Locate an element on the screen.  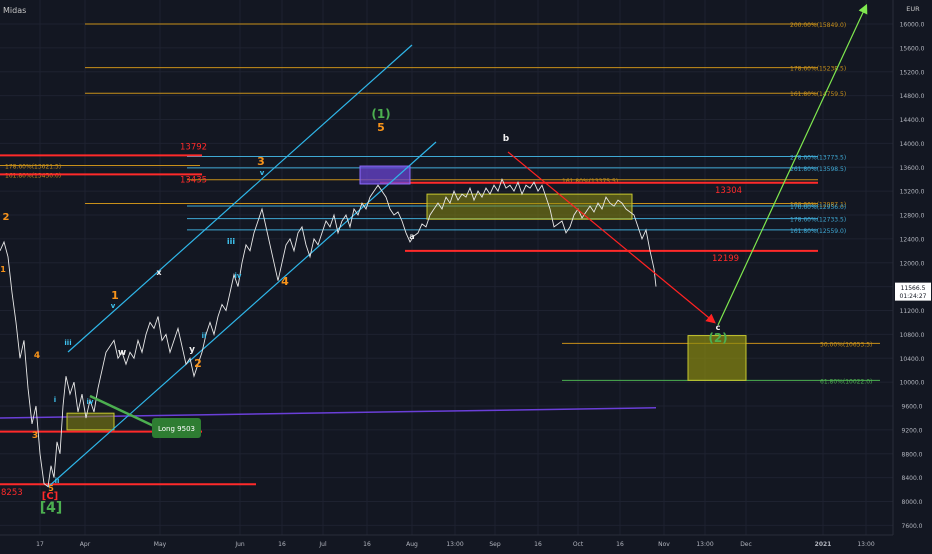
price-tick-label: 12400.0 is located at coordinates (912, 239).